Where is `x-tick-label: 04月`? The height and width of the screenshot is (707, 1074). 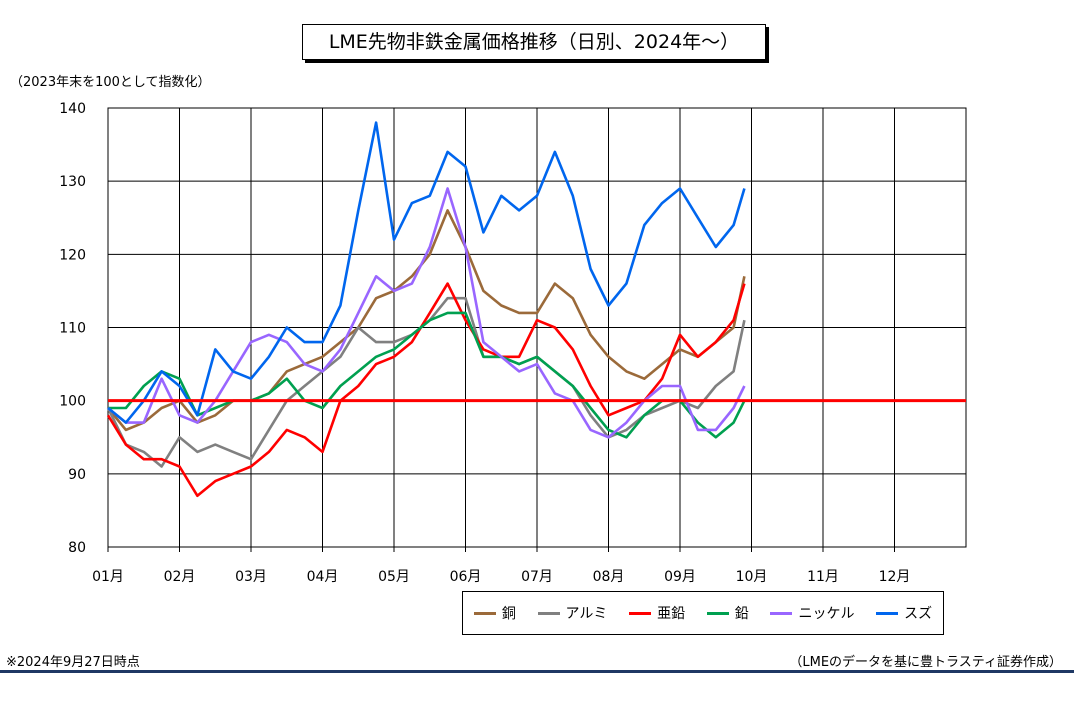
x-tick-label: 04月 is located at coordinates (323, 577).